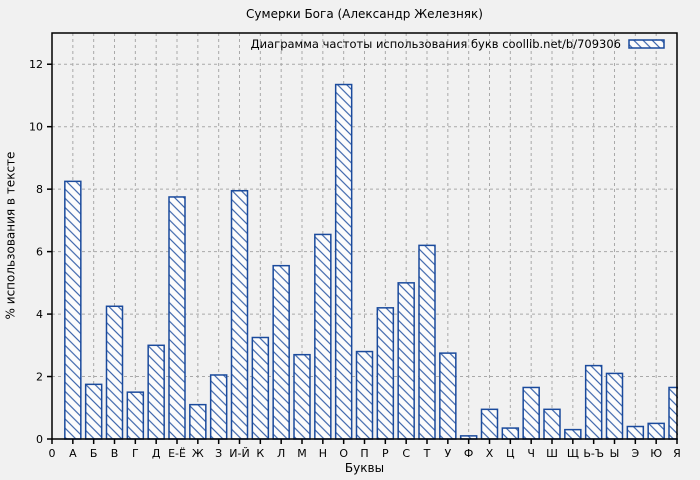  What do you see at coordinates (94, 453) in the screenshot?
I see `x-tick-label: Б` at bounding box center [94, 453].